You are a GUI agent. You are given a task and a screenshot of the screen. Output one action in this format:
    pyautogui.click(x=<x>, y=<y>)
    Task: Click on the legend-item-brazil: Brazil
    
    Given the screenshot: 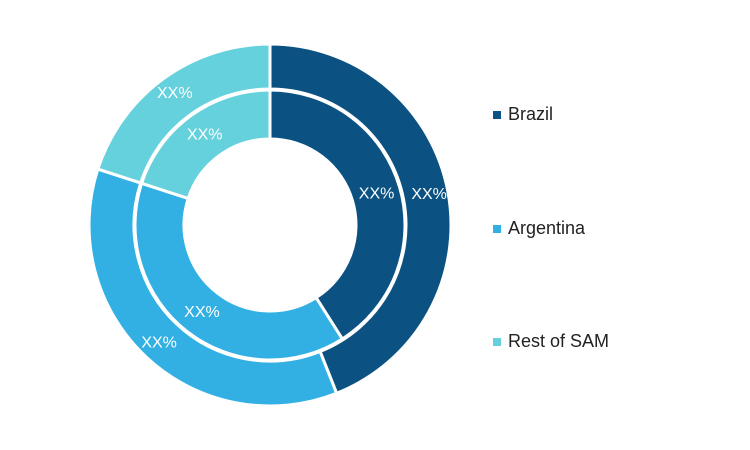 What is the action you would take?
    pyautogui.click(x=523, y=114)
    